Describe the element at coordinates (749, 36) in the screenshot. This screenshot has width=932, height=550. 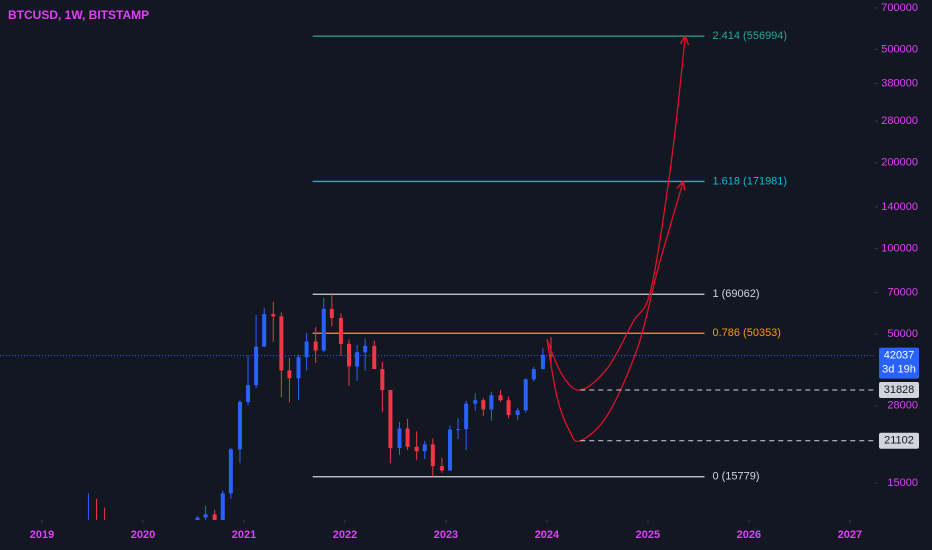
I see `fib-label: 2.414 (556994)` at that location.